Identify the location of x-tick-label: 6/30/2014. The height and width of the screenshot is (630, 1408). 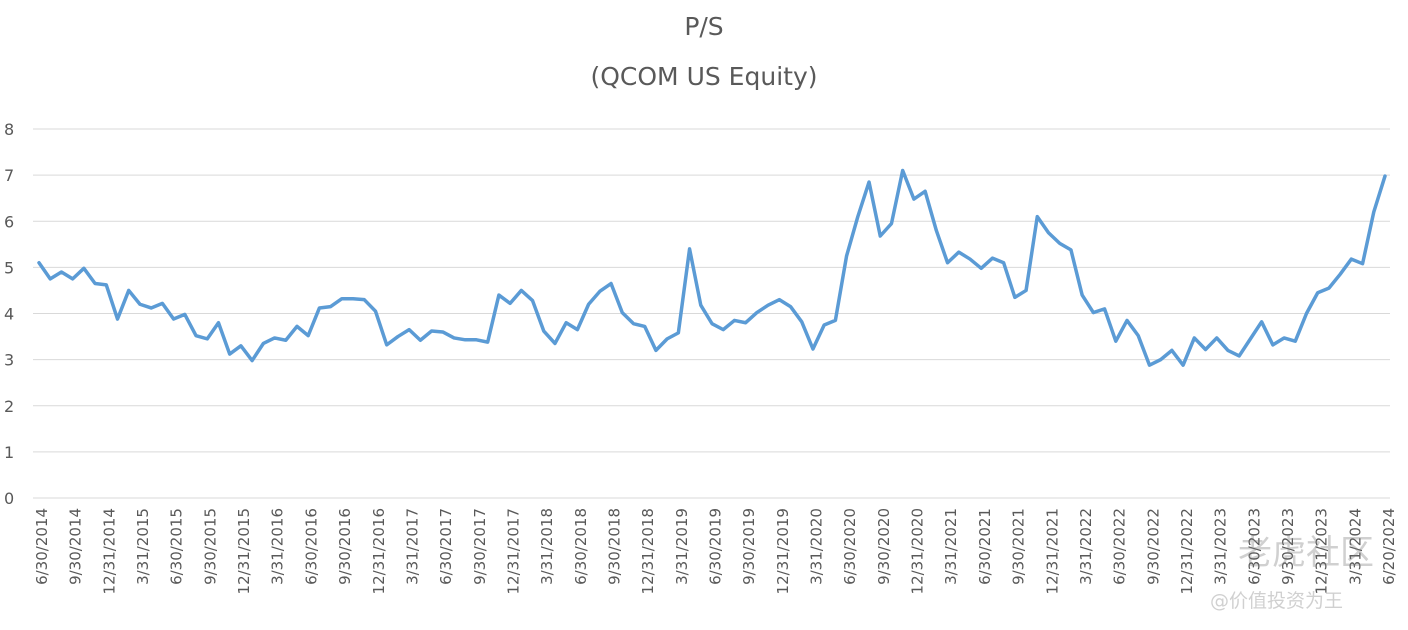
(42, 546).